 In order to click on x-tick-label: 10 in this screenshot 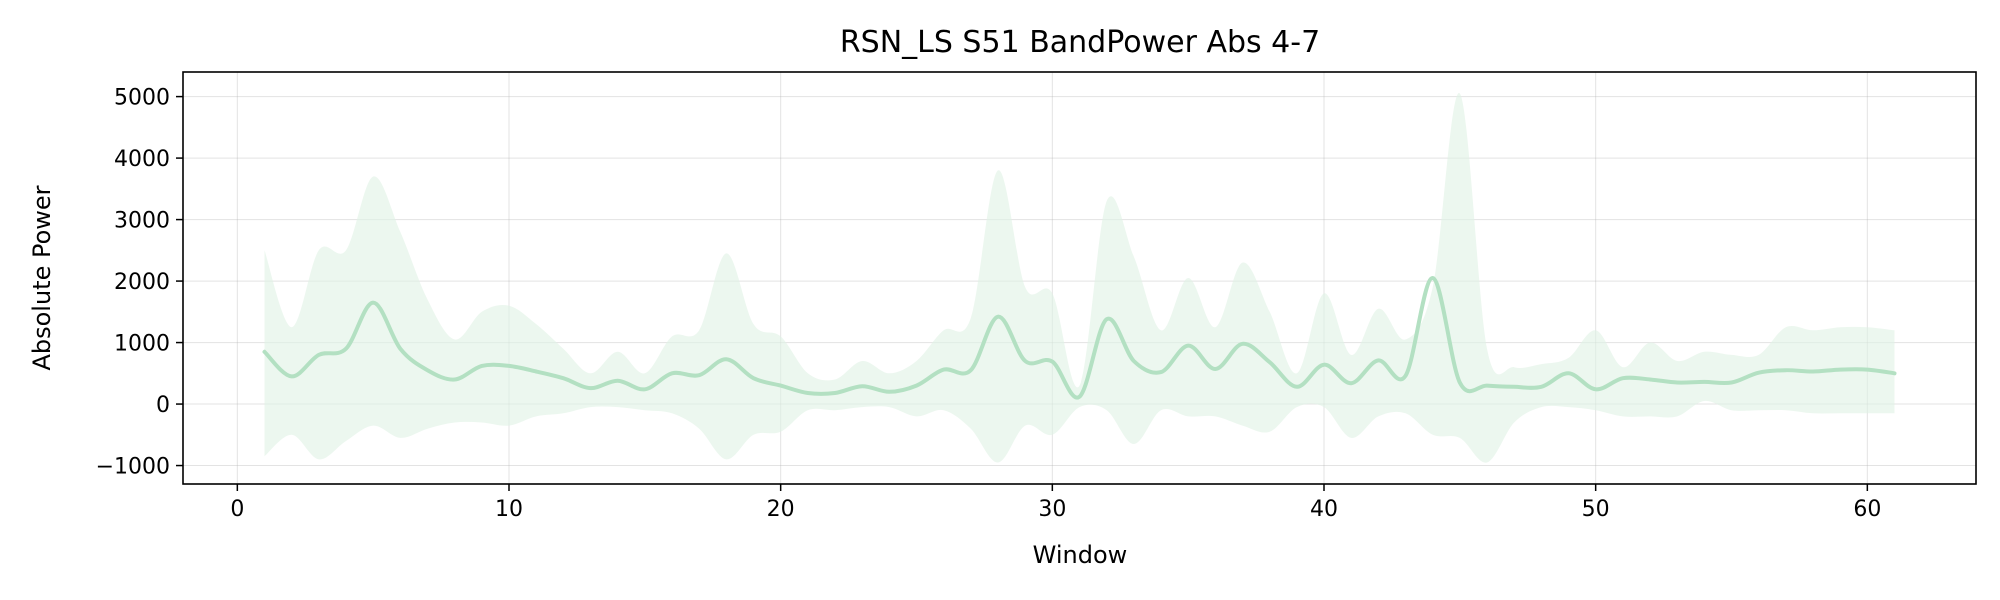, I will do `click(509, 509)`.